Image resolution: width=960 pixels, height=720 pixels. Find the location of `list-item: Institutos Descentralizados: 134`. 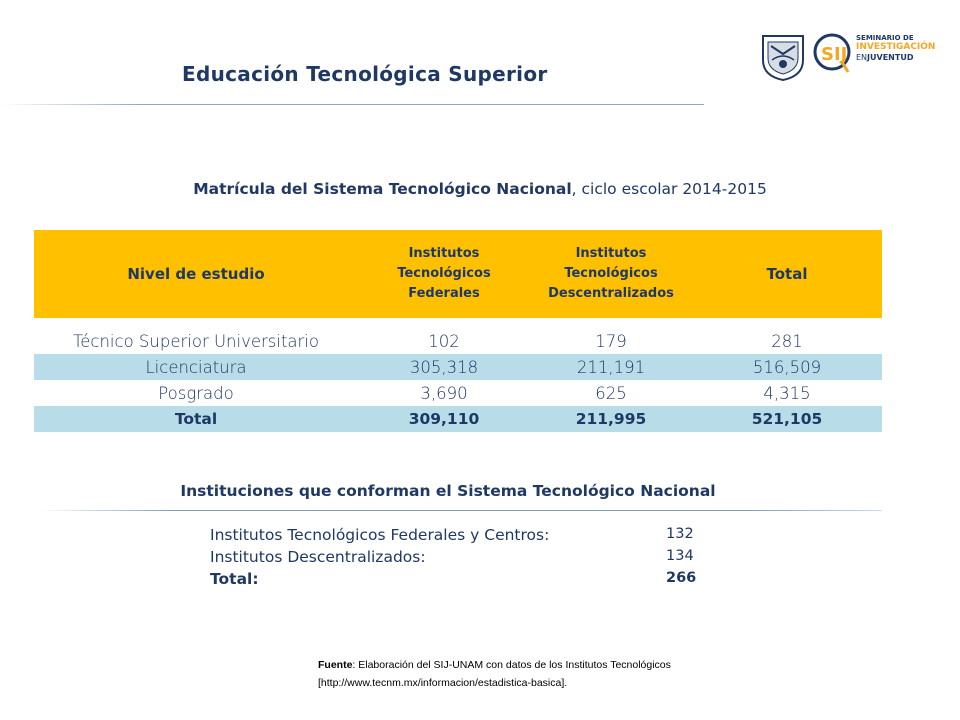

list-item: Institutos Descentralizados: 134 is located at coordinates (460, 559).